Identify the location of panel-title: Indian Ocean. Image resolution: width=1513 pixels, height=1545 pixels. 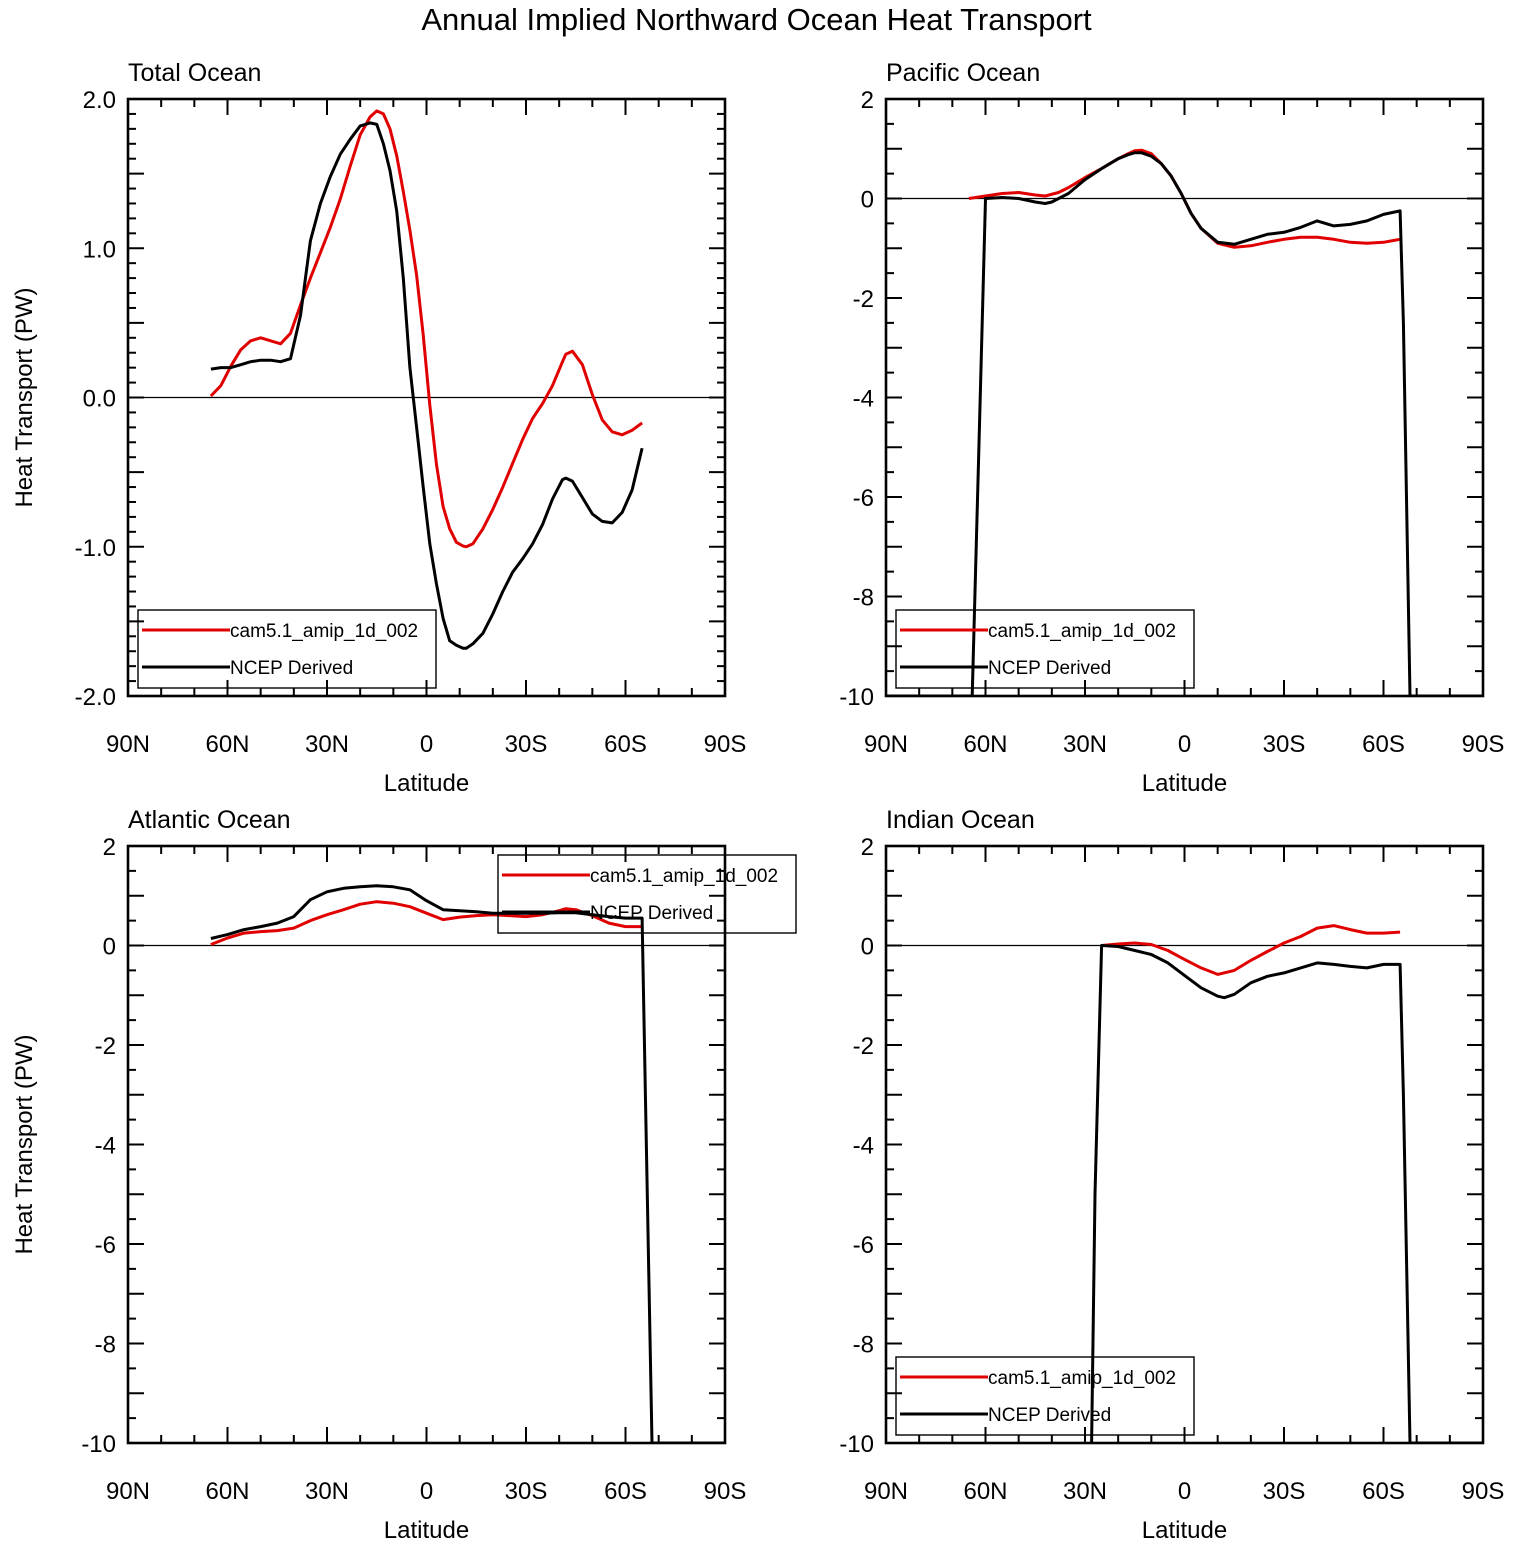
(960, 820).